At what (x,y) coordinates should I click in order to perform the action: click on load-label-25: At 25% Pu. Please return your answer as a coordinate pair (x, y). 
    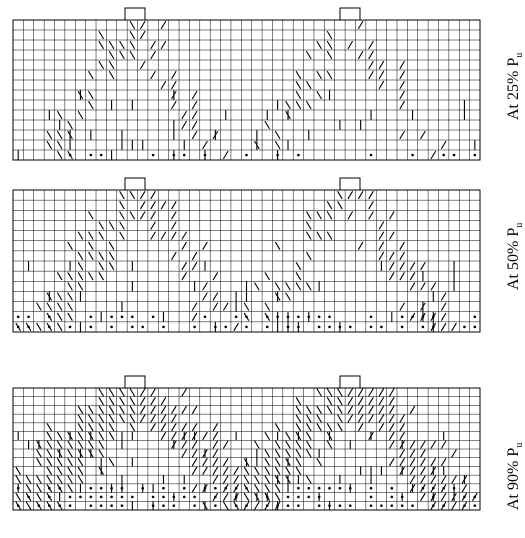
    Looking at the image, I should click on (515, 86).